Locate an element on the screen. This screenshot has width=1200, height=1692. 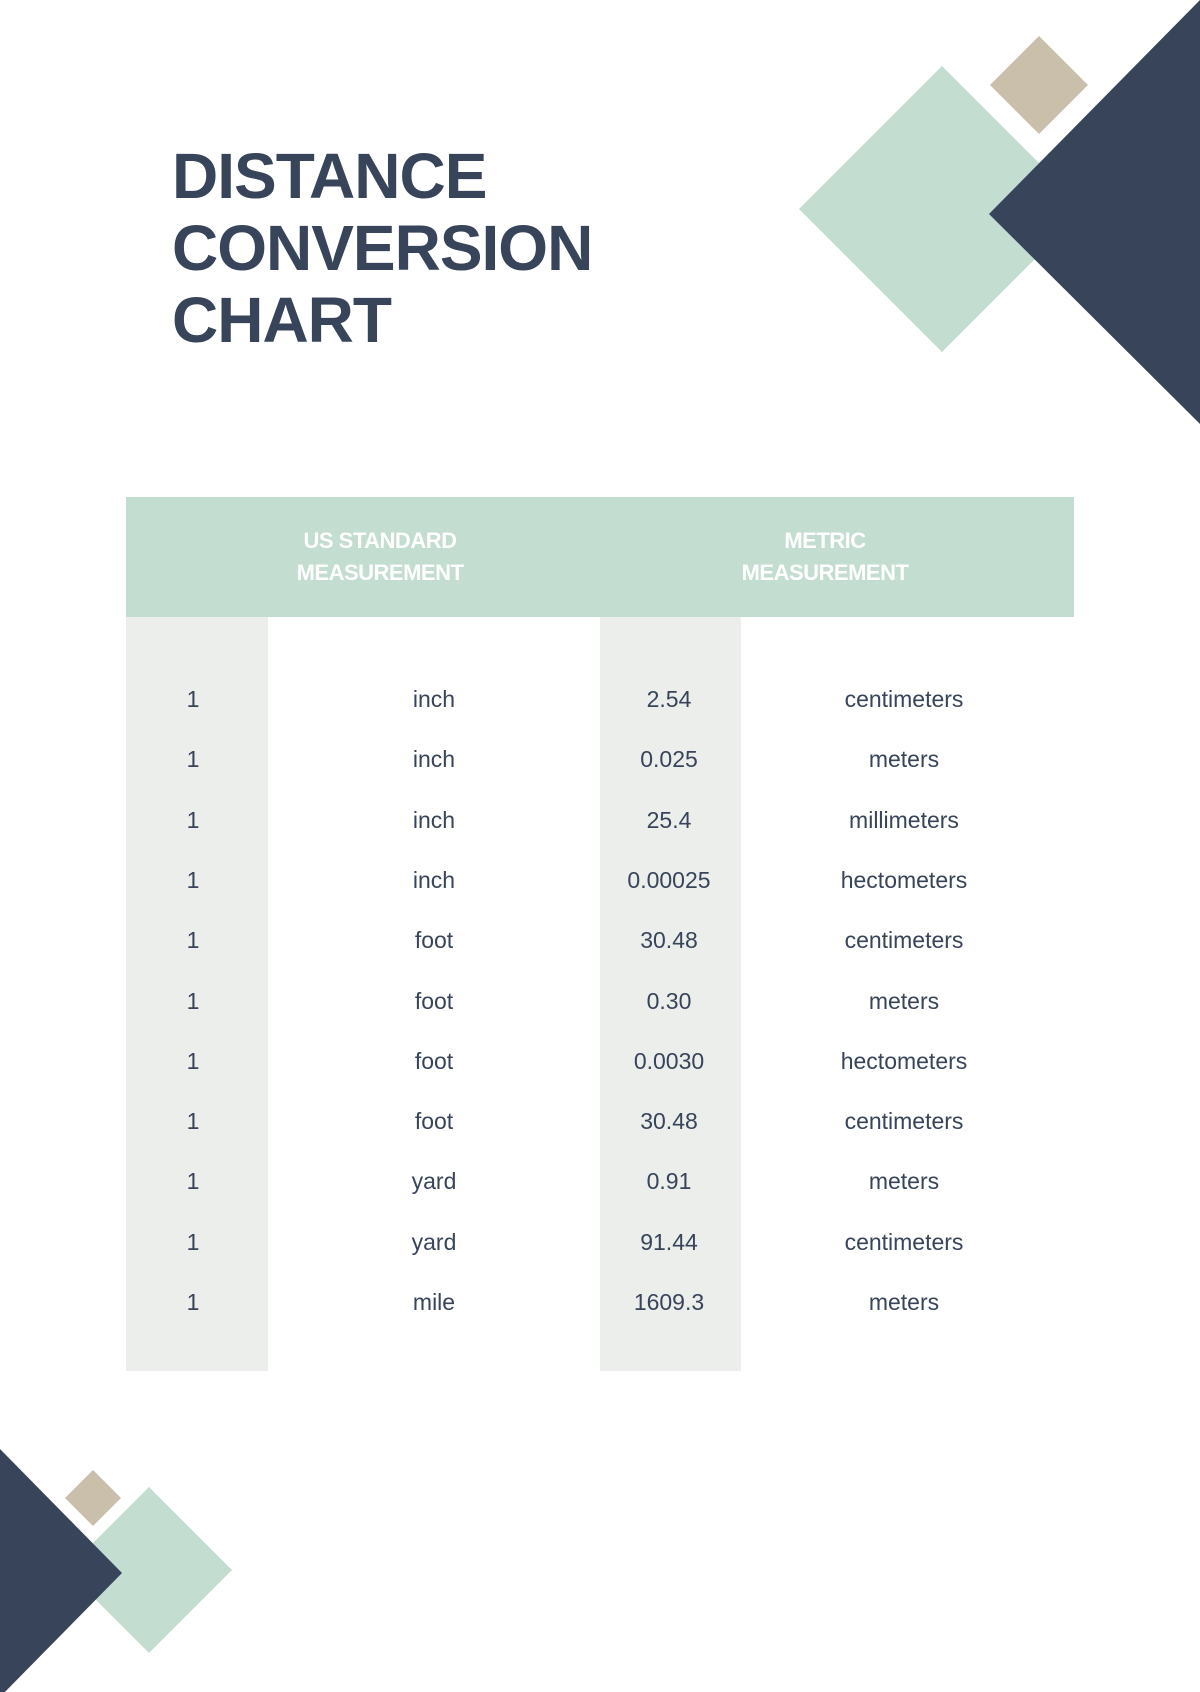
metric-value-cell: 1609.3 is located at coordinates (669, 1302).